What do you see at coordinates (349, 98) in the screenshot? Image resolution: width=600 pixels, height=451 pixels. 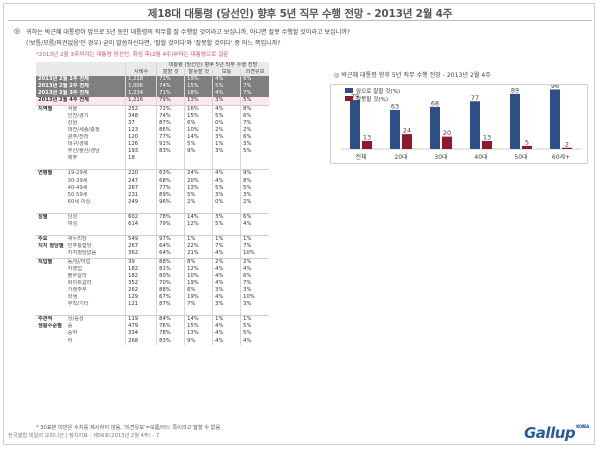 I see `legend-swatch` at bounding box center [349, 98].